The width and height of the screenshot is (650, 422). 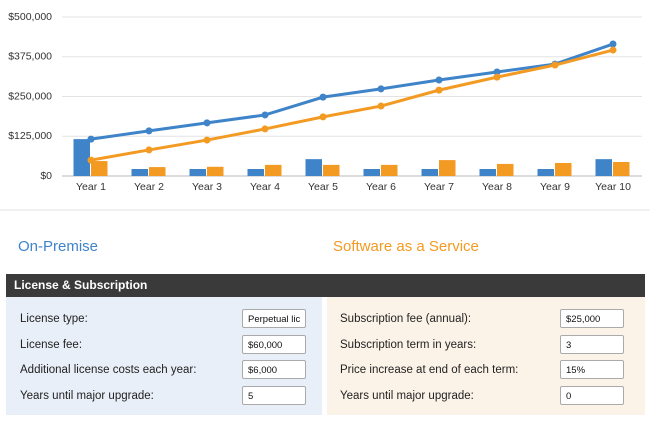 What do you see at coordinates (30, 57) in the screenshot?
I see `y-tick-label: $375,000` at bounding box center [30, 57].